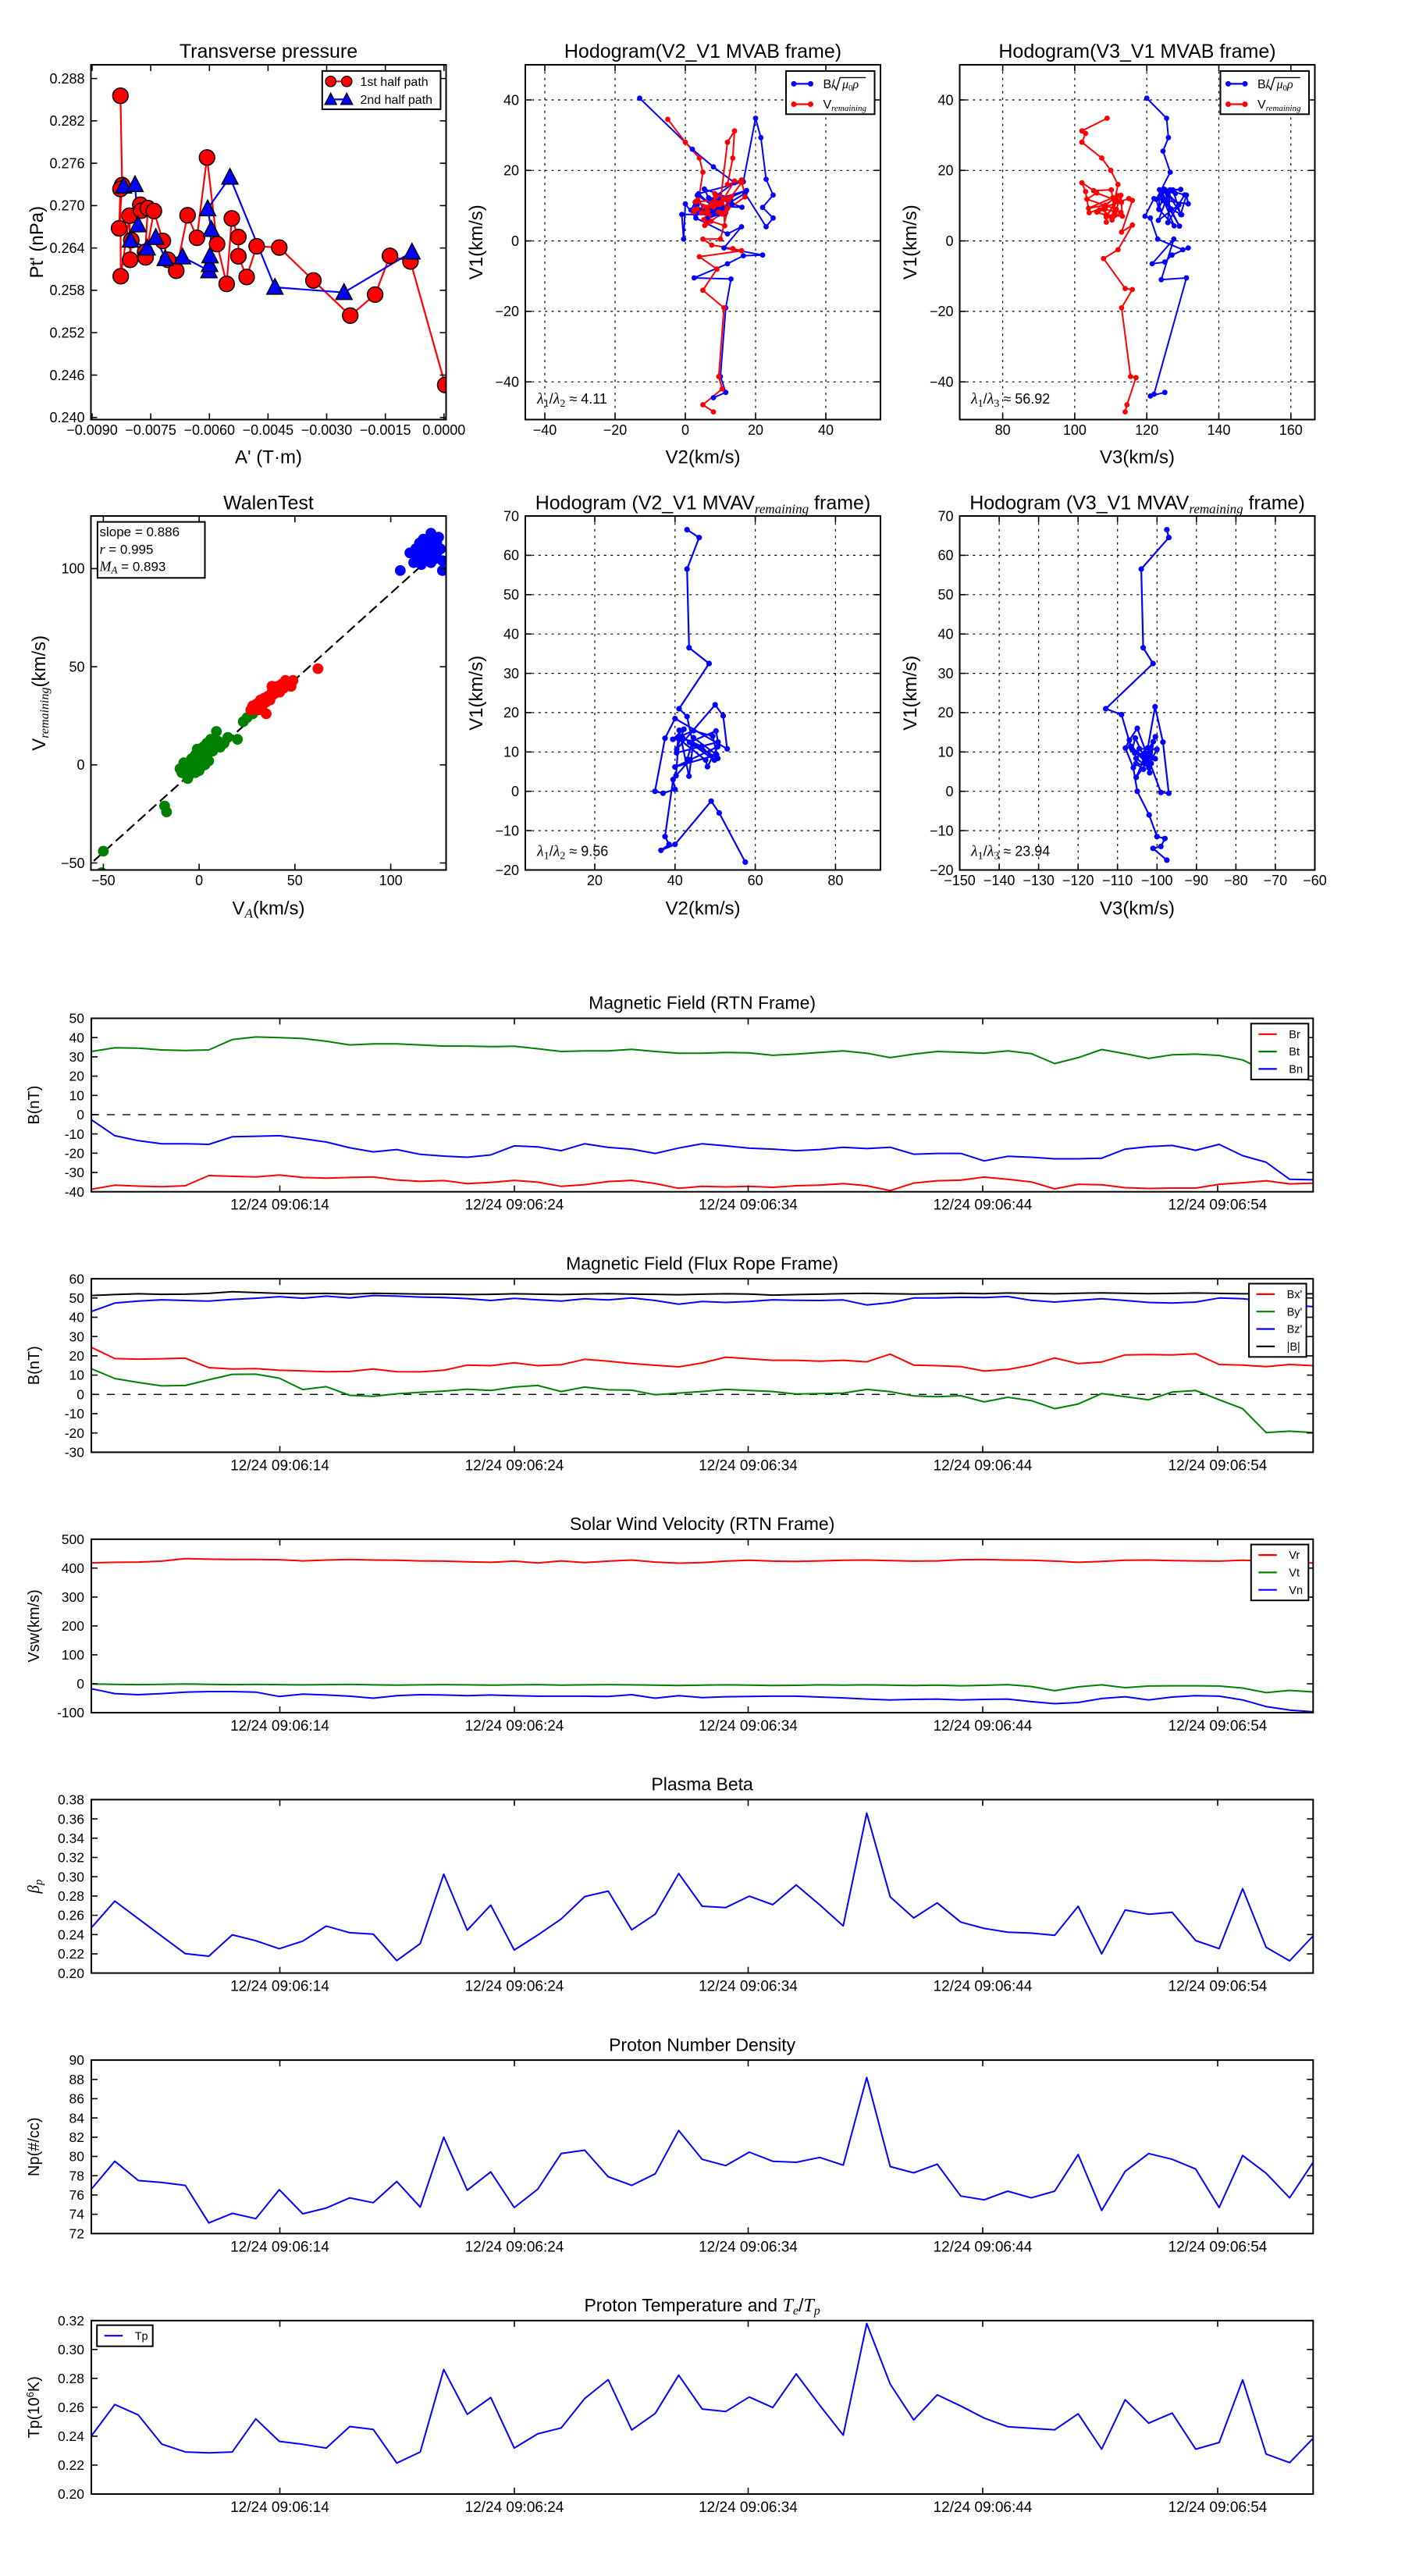 The image size is (1405, 2576). What do you see at coordinates (34, 1625) in the screenshot?
I see `svg-text: Vsw(km/s)` at bounding box center [34, 1625].